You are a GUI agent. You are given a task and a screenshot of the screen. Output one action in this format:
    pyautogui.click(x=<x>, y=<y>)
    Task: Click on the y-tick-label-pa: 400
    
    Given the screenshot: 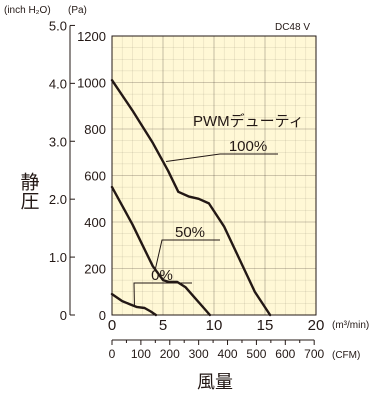 What is the action you would take?
    pyautogui.click(x=95, y=222)
    